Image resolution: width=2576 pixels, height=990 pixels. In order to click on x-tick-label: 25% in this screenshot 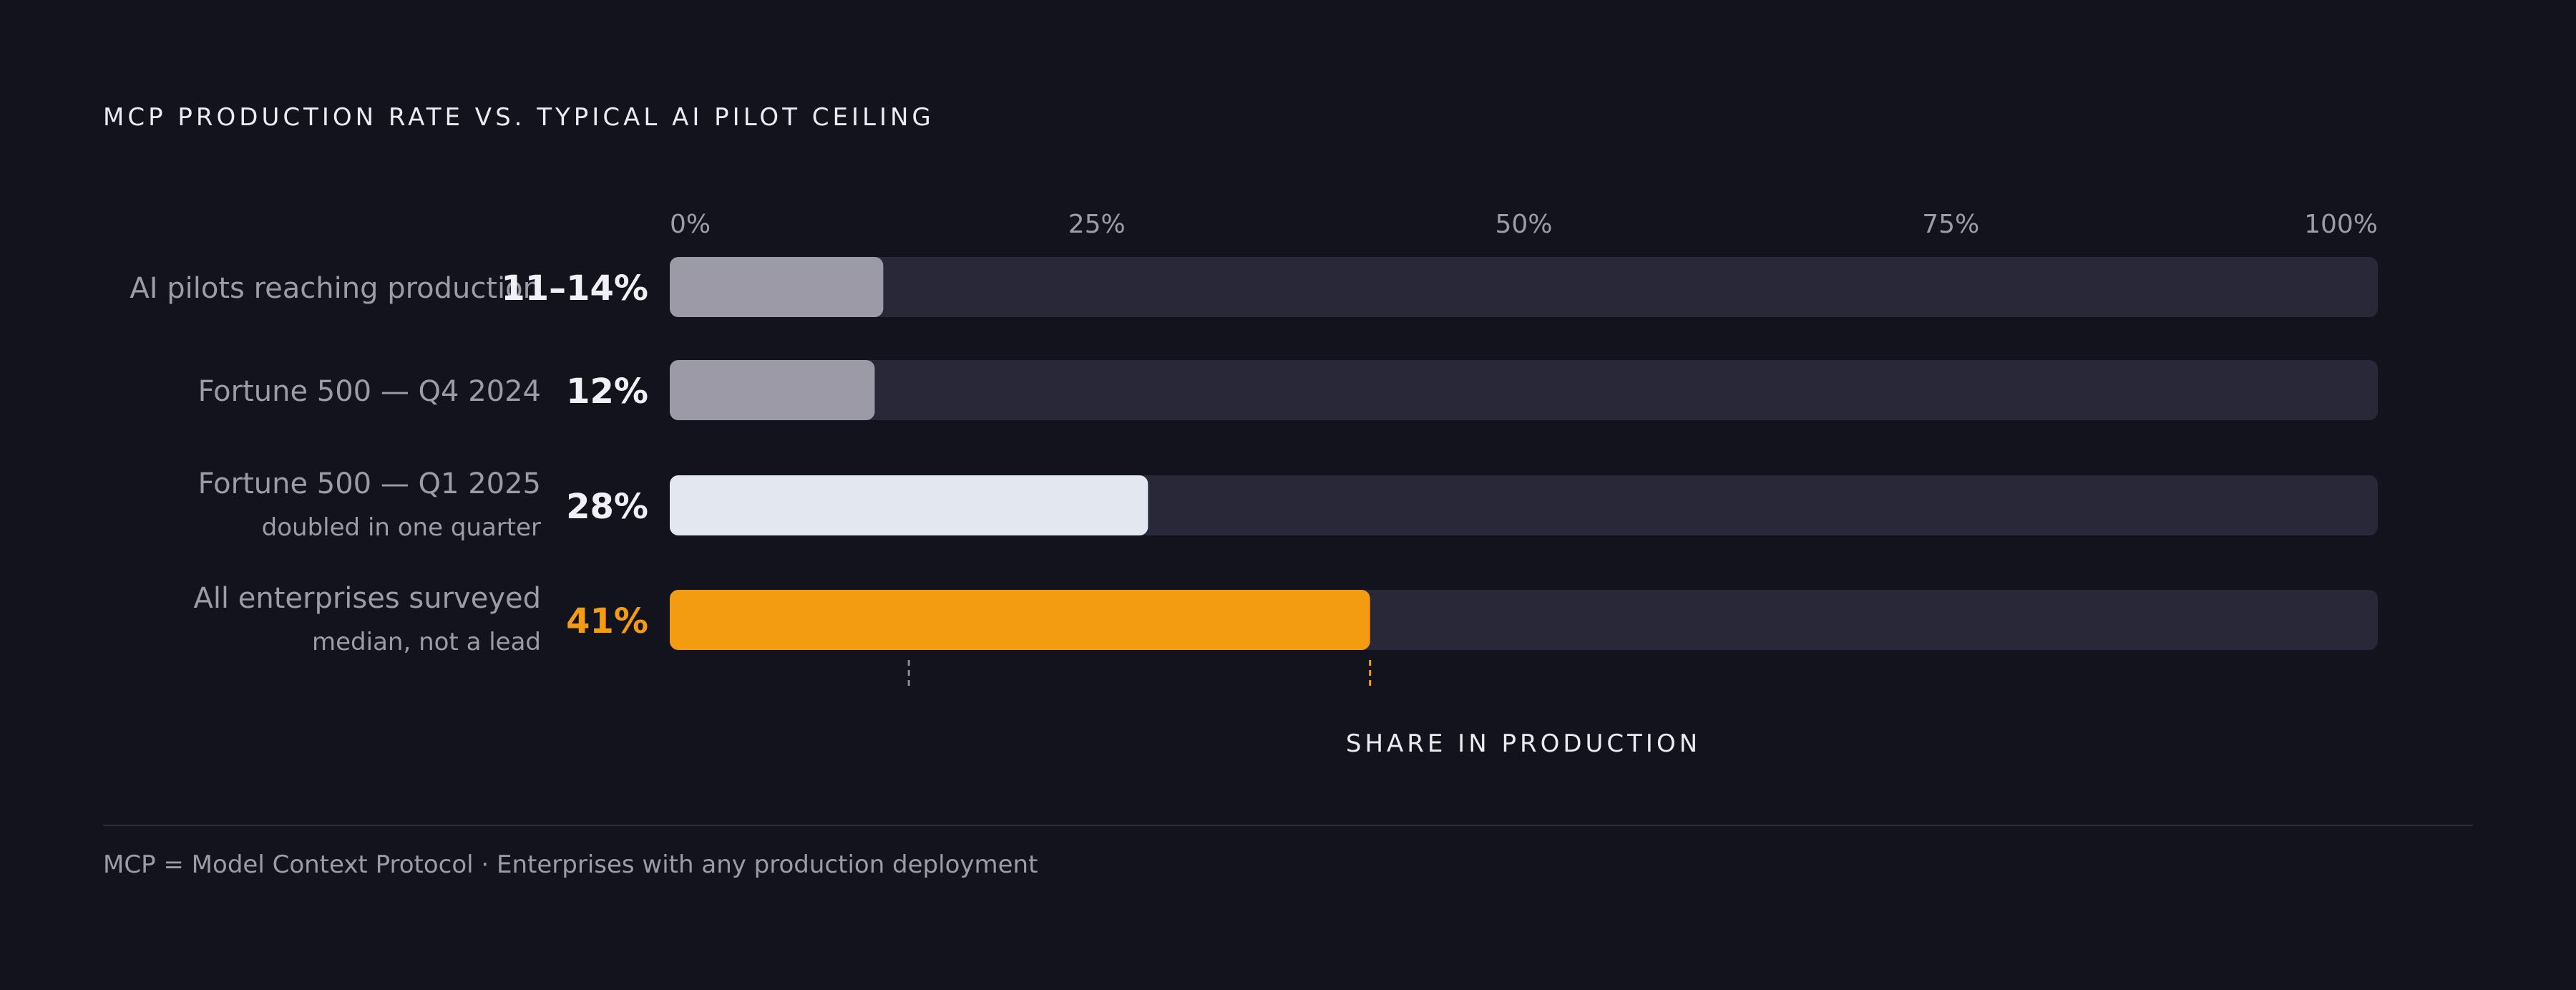, I will do `click(1097, 225)`.